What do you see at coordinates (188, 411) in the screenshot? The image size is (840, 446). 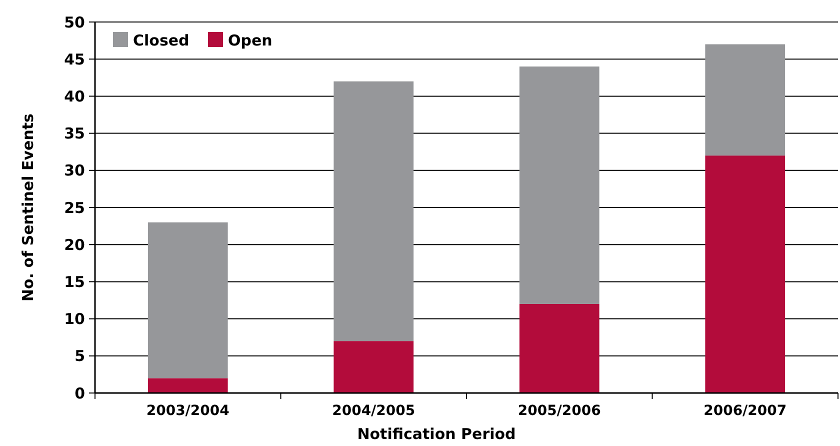 I see `x-tick-label: 2003/2004` at bounding box center [188, 411].